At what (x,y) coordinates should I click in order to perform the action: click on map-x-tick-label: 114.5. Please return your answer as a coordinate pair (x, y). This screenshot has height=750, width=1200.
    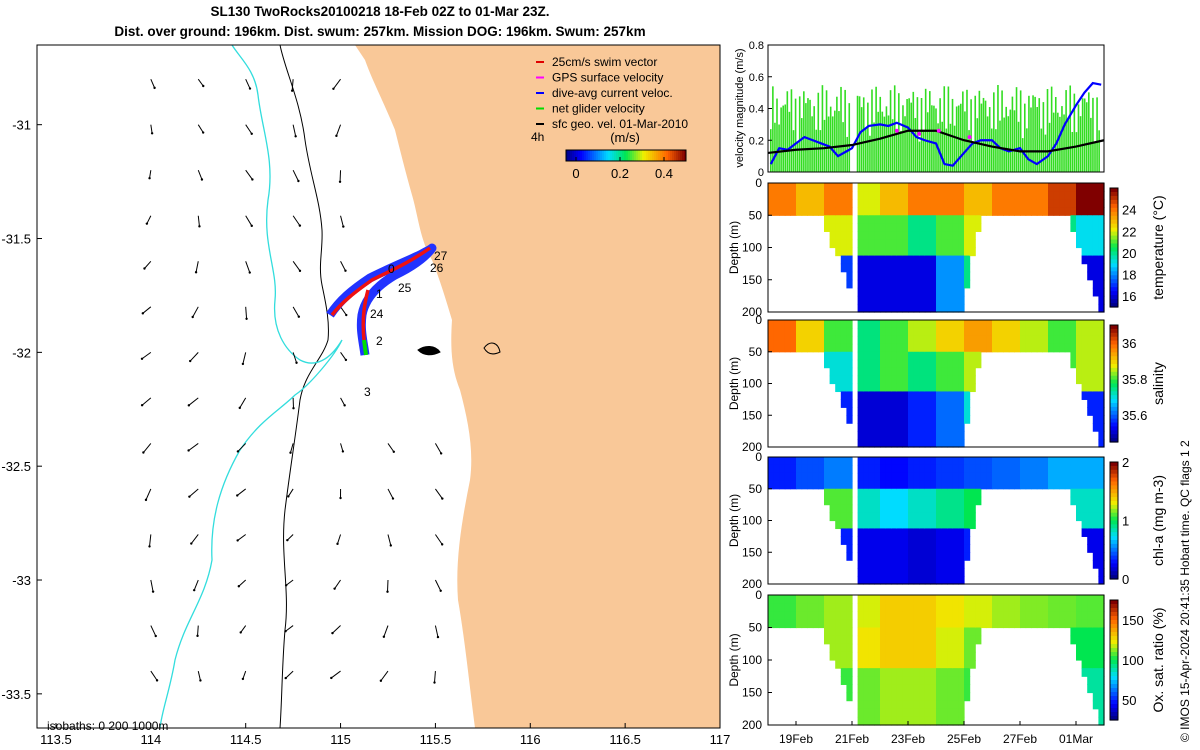
    Looking at the image, I should click on (246, 739).